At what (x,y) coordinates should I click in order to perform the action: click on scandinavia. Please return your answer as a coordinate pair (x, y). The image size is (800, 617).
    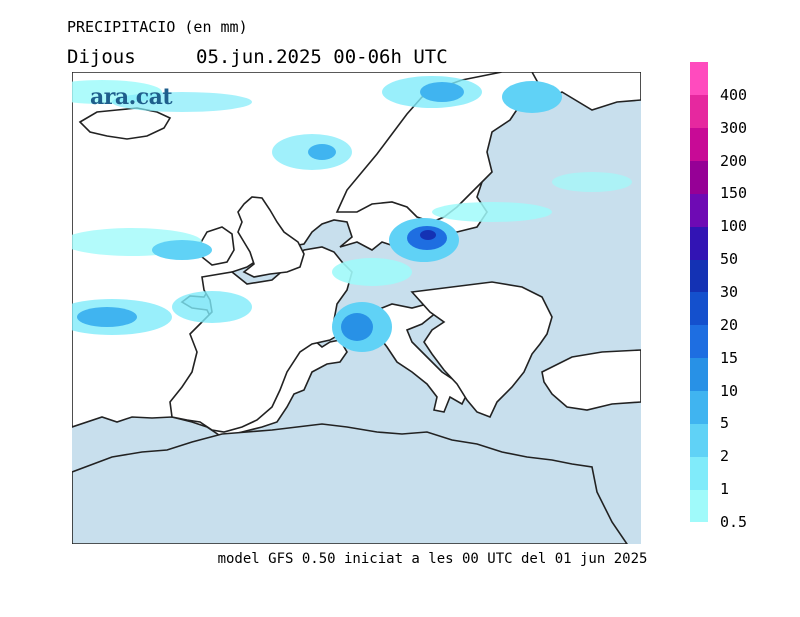
    Looking at the image, I should click on (439, 147).